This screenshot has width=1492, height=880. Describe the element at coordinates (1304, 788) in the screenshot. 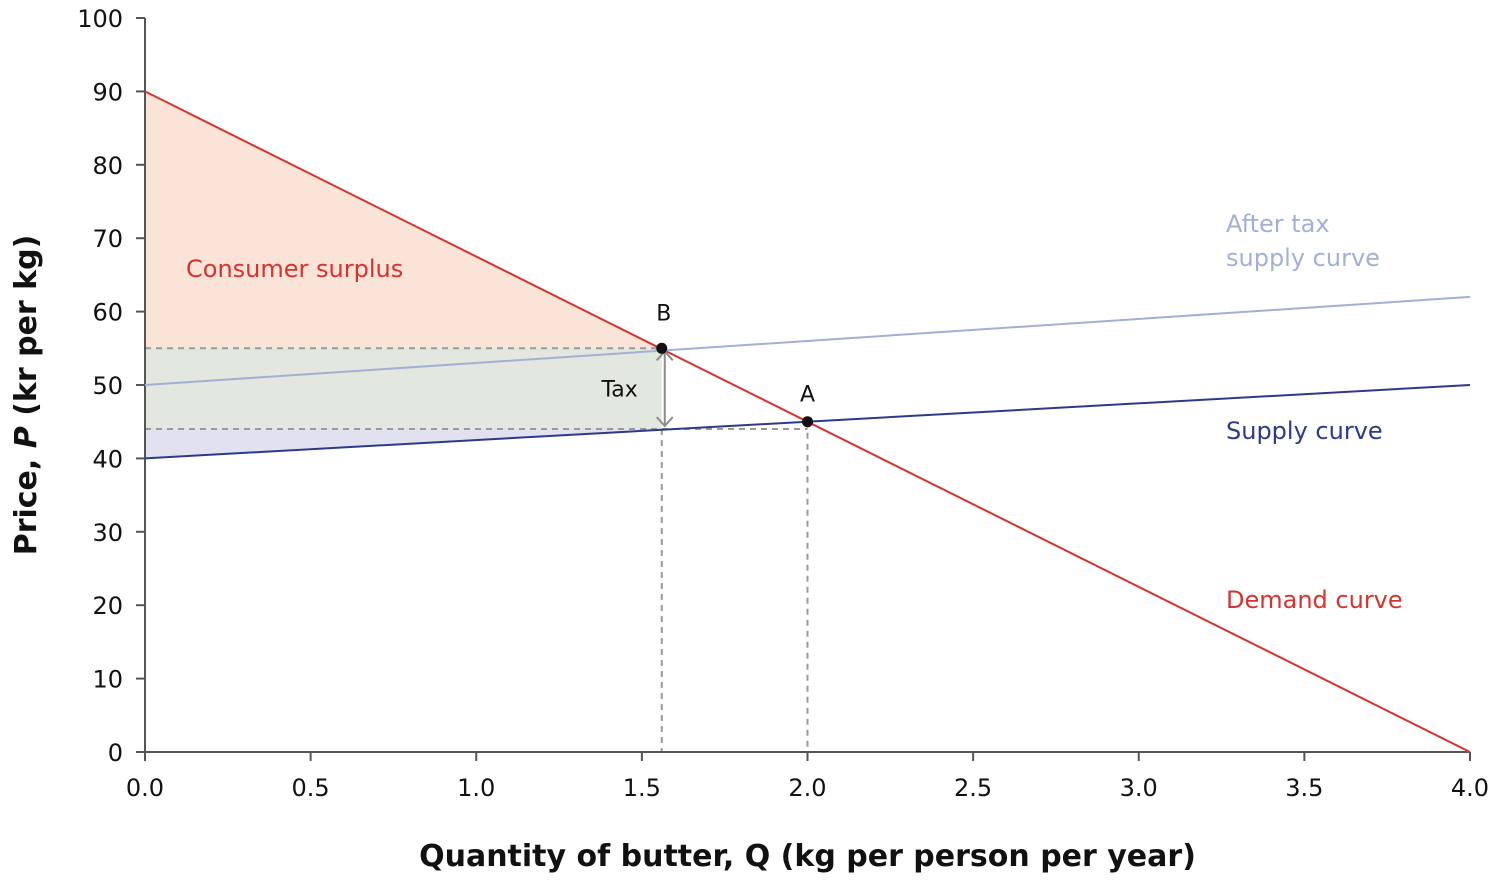

I see `x-tick-label: 3.5` at that location.